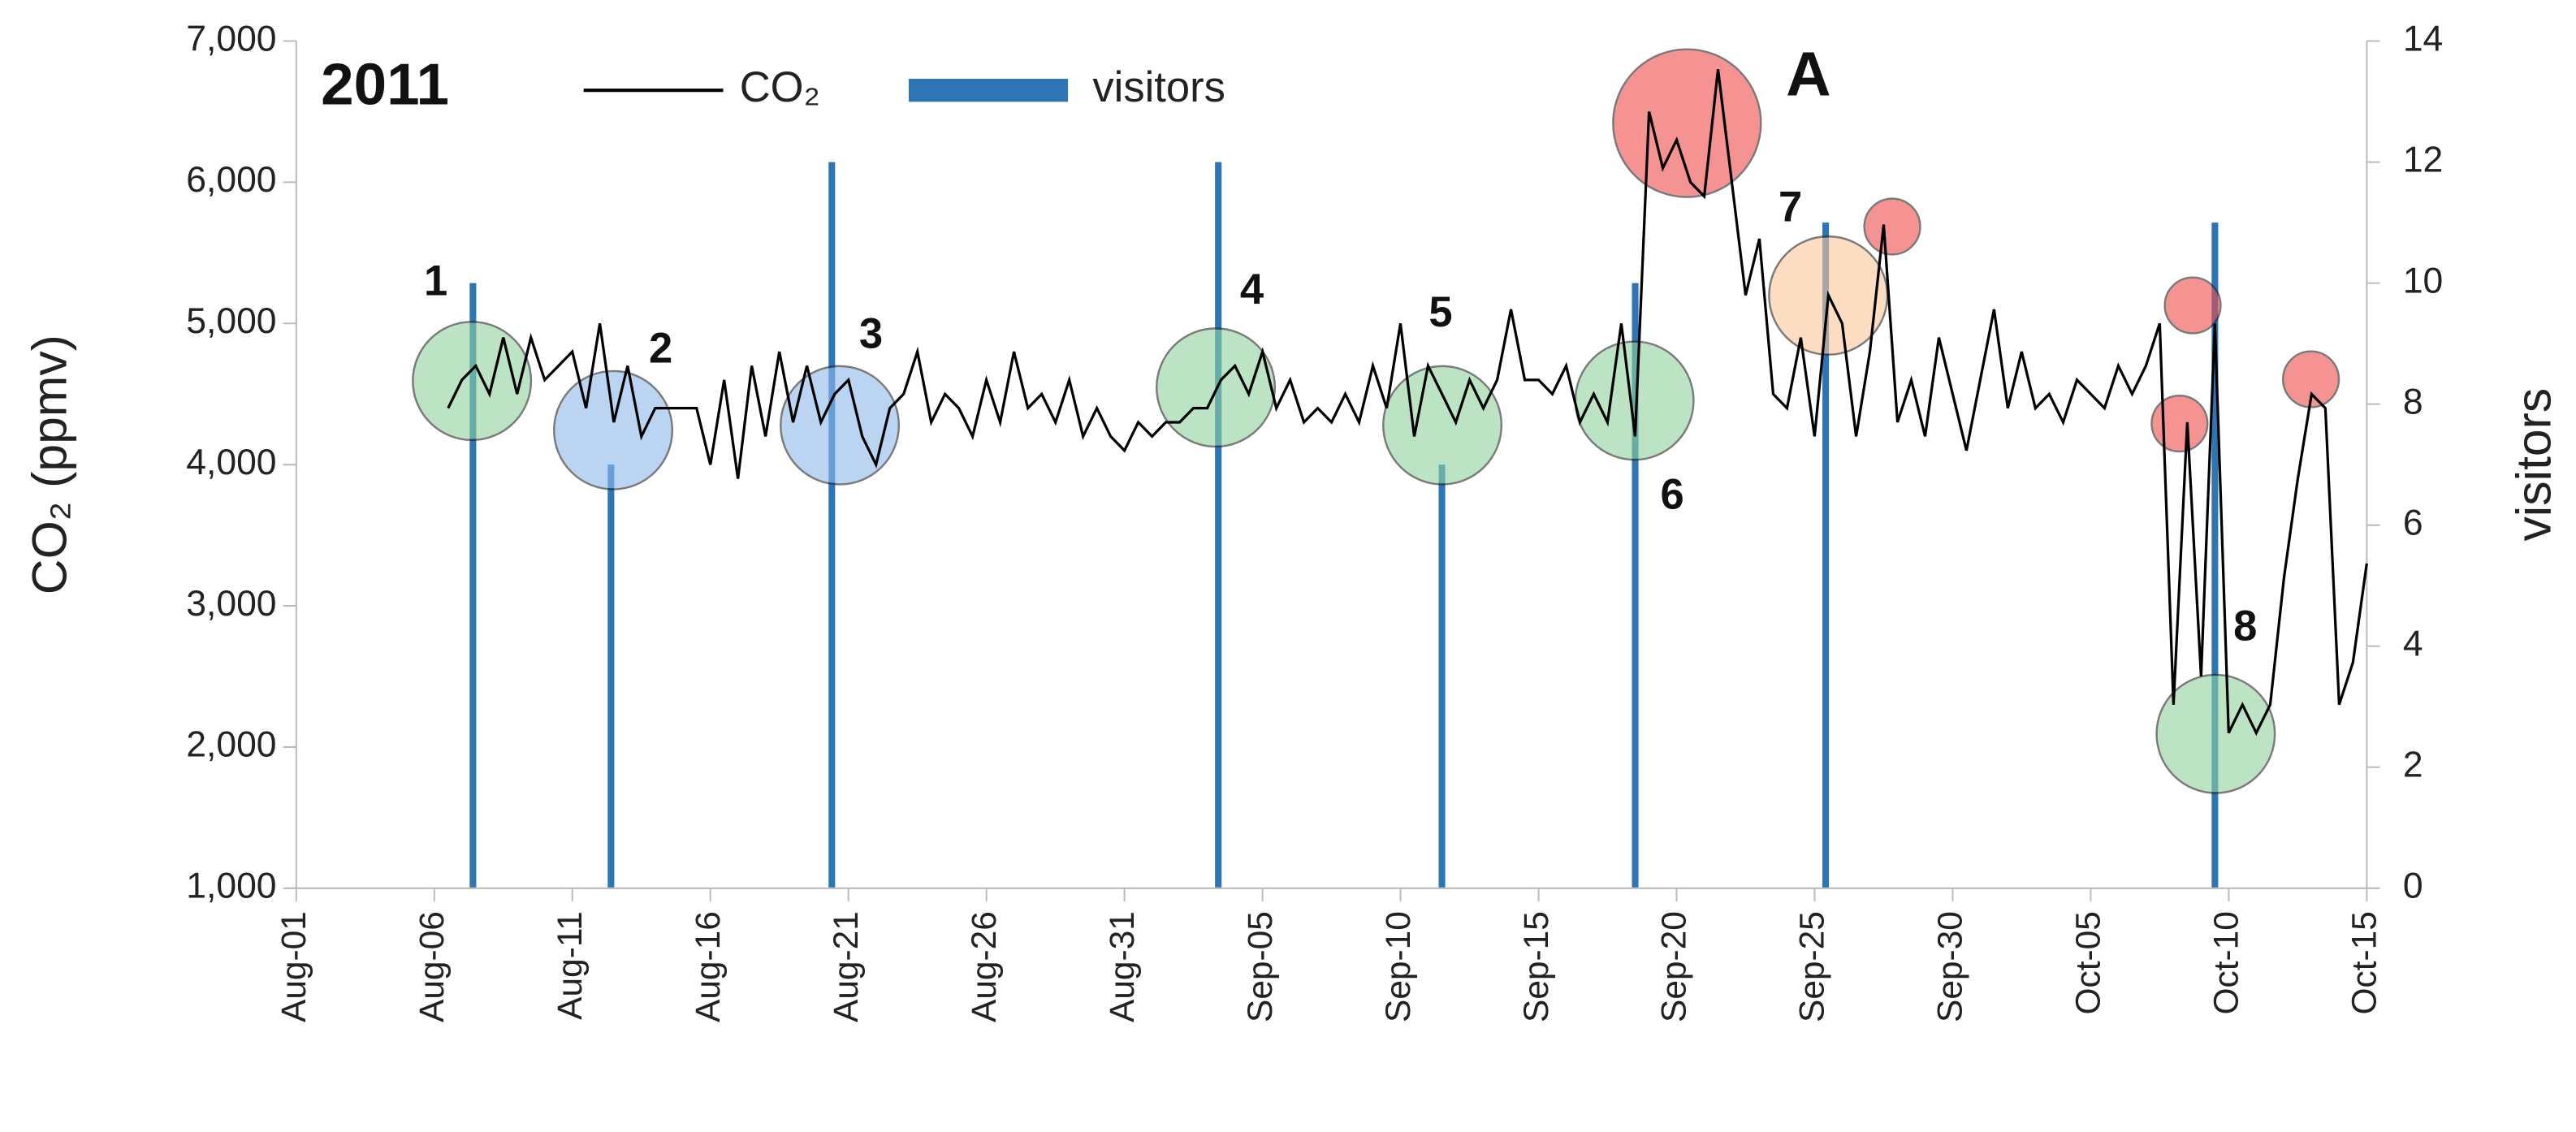 This screenshot has height=1132, width=2576. I want to click on y2-axis-title: visitors, so click(2533, 465).